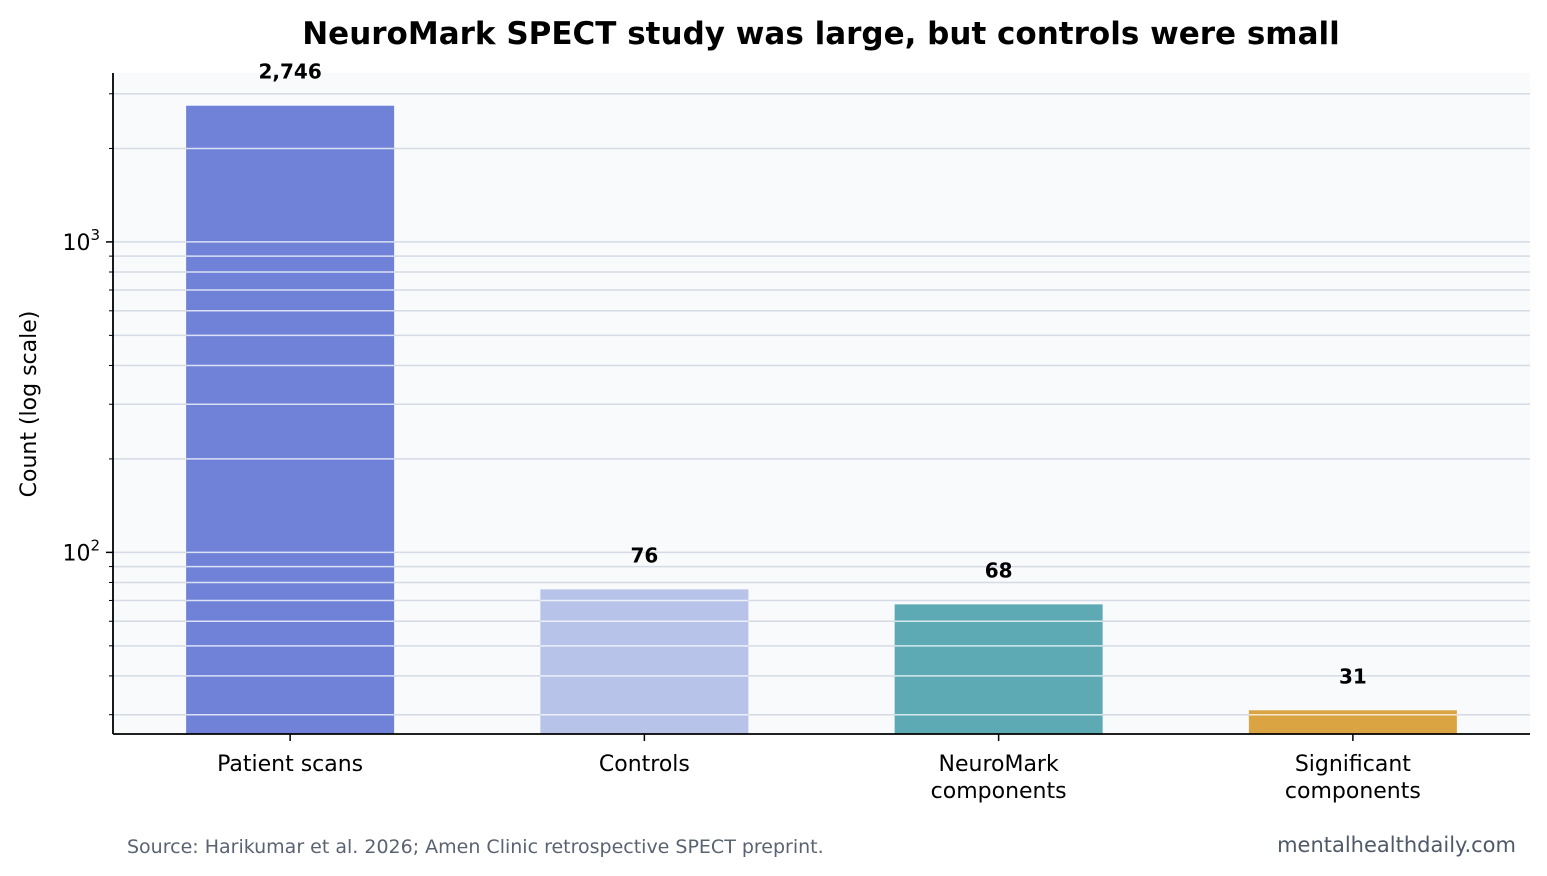 This screenshot has height=876, width=1547. What do you see at coordinates (1353, 764) in the screenshot?
I see `x-tick-label-3-0: Significant` at bounding box center [1353, 764].